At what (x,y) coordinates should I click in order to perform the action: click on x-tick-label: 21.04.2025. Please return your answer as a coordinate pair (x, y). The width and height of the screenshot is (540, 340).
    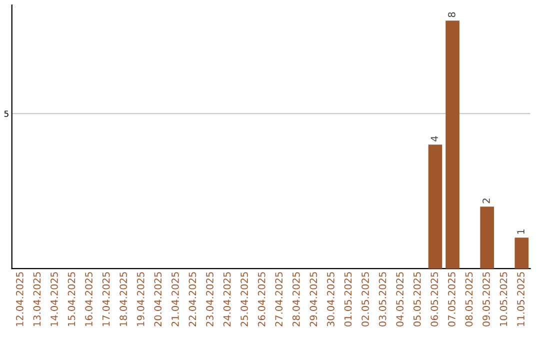
    Looking at the image, I should click on (175, 299).